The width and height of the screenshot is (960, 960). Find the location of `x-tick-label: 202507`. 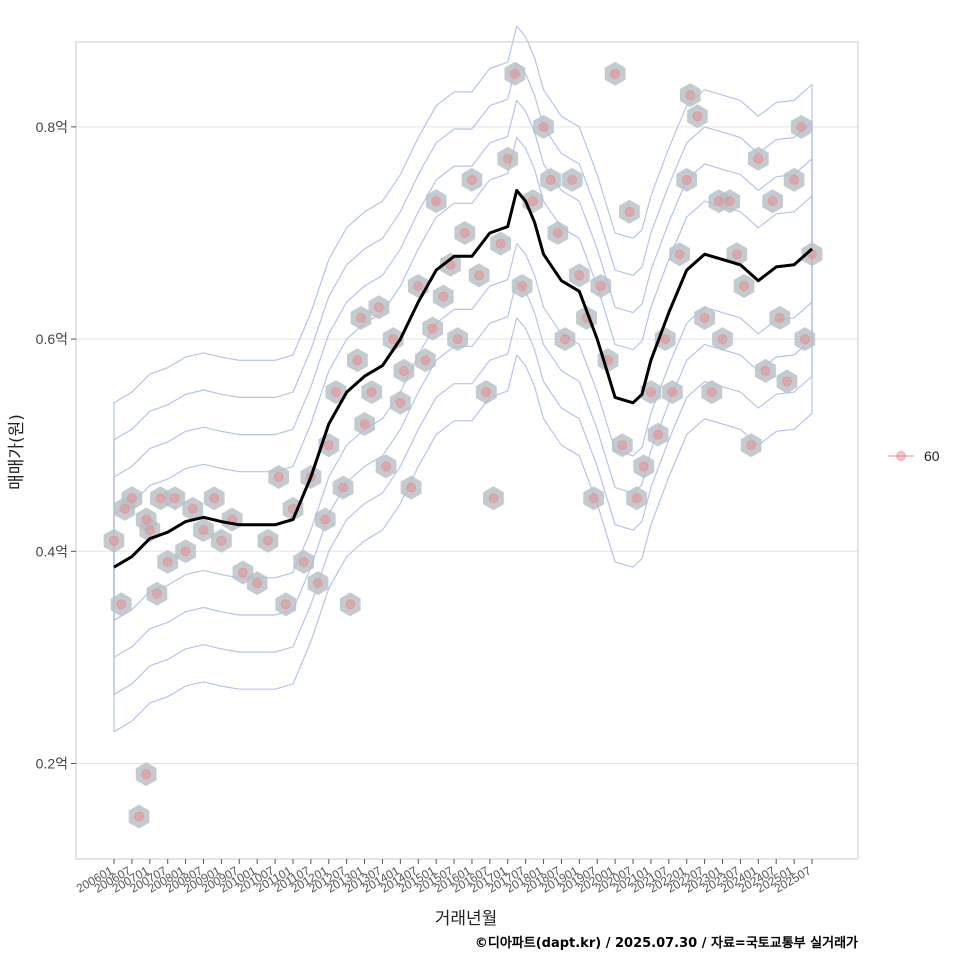

x-tick-label: 202507 is located at coordinates (793, 879).